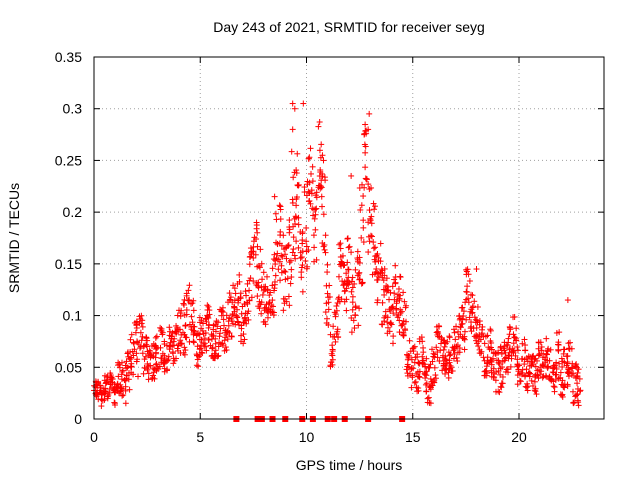  I want to click on y-tick-label: 0.05, so click(68, 367).